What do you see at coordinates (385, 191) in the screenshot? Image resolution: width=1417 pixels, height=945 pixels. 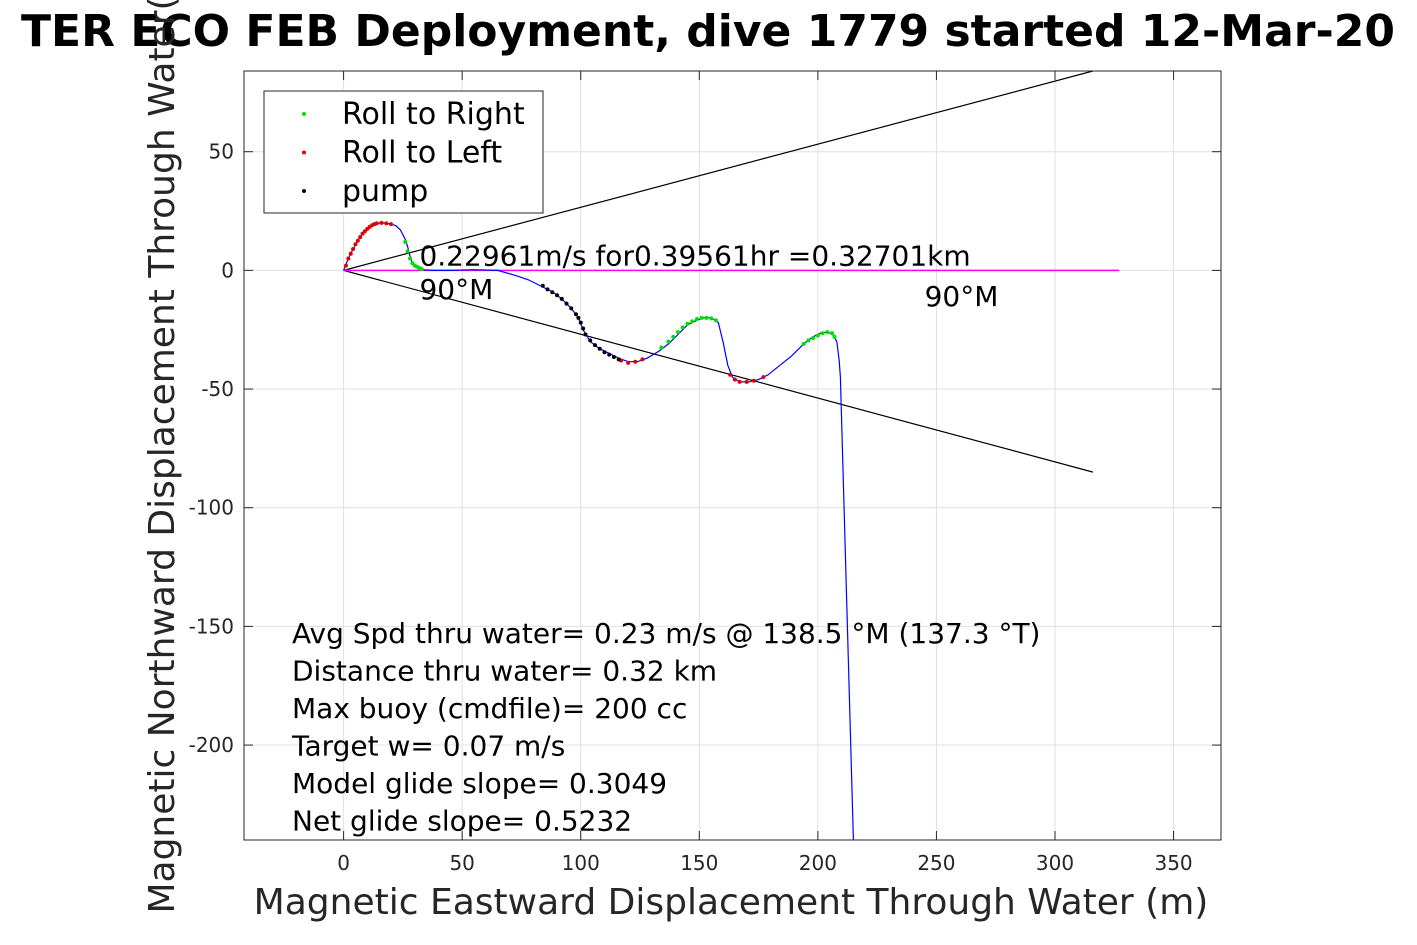 I see `legend-label: pump` at bounding box center [385, 191].